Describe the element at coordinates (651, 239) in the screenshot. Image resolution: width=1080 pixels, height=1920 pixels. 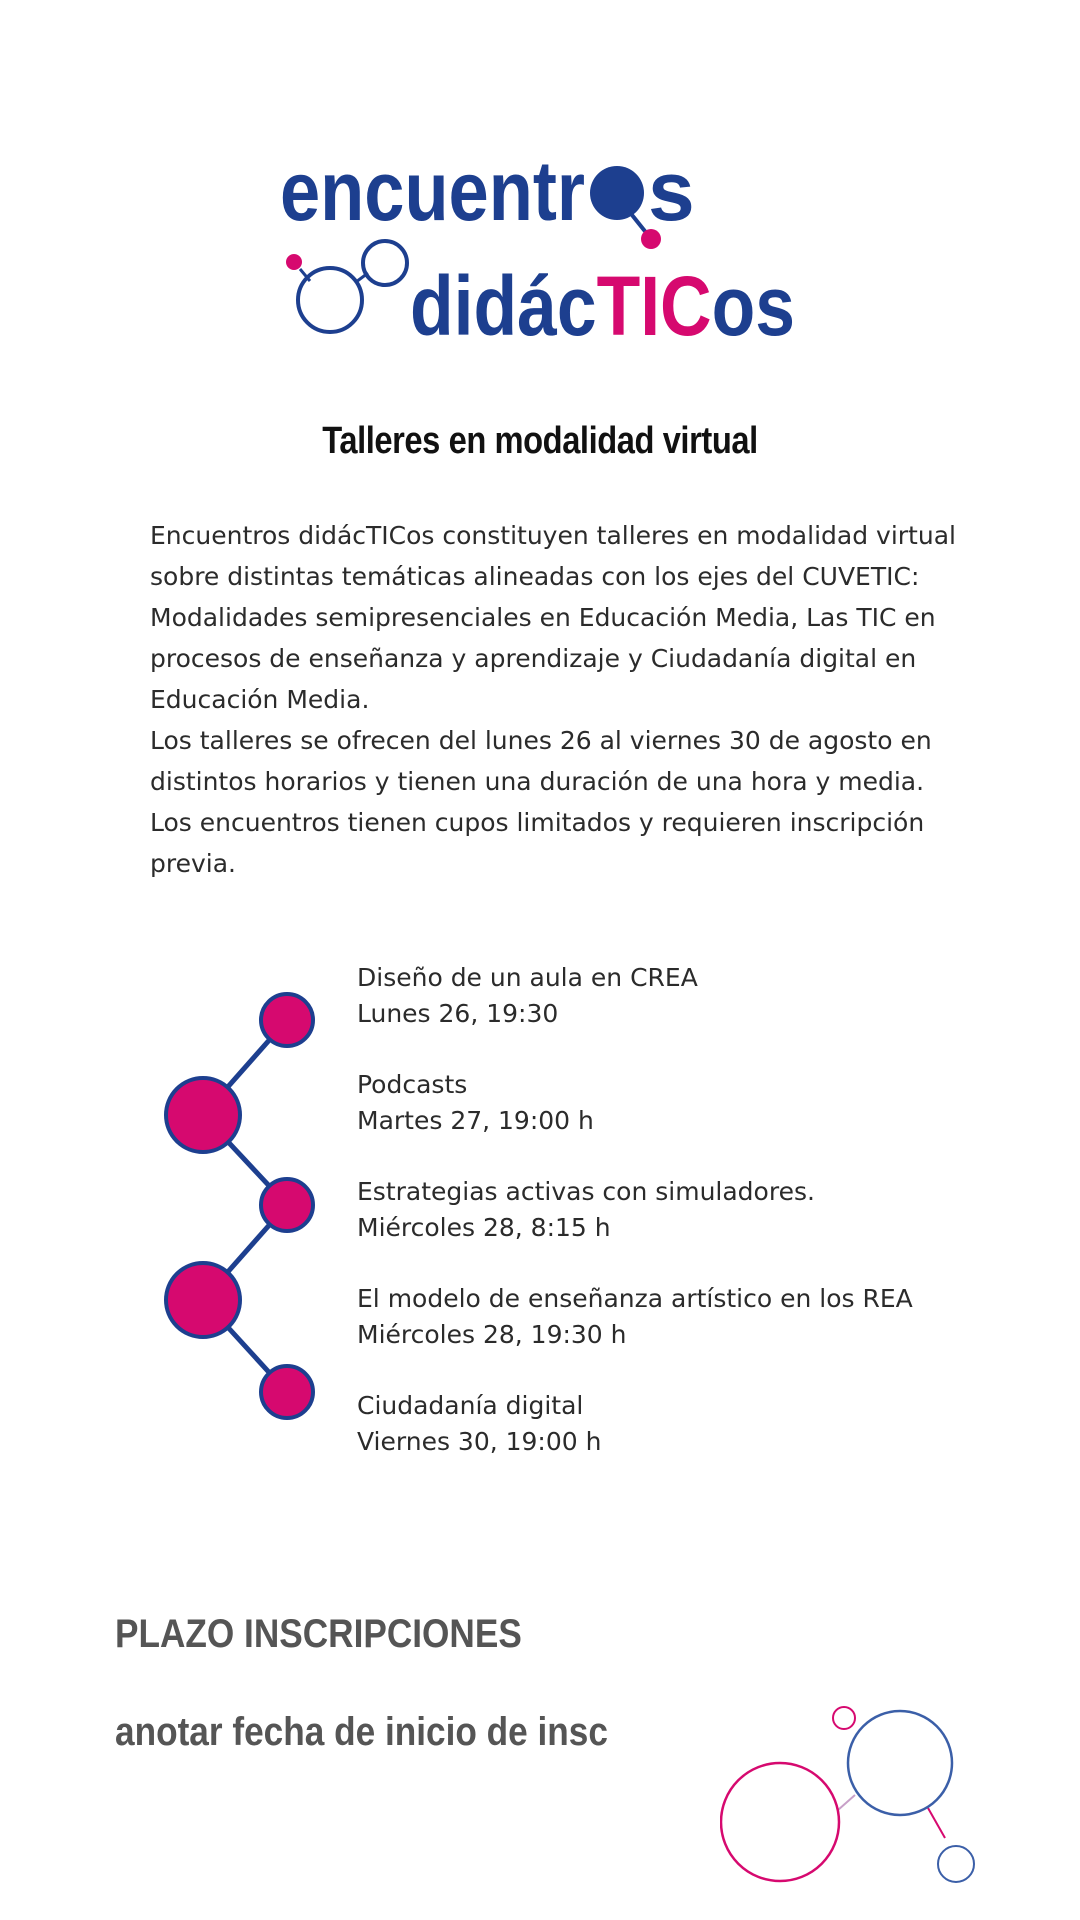
I see `logo-pink-dot` at that location.